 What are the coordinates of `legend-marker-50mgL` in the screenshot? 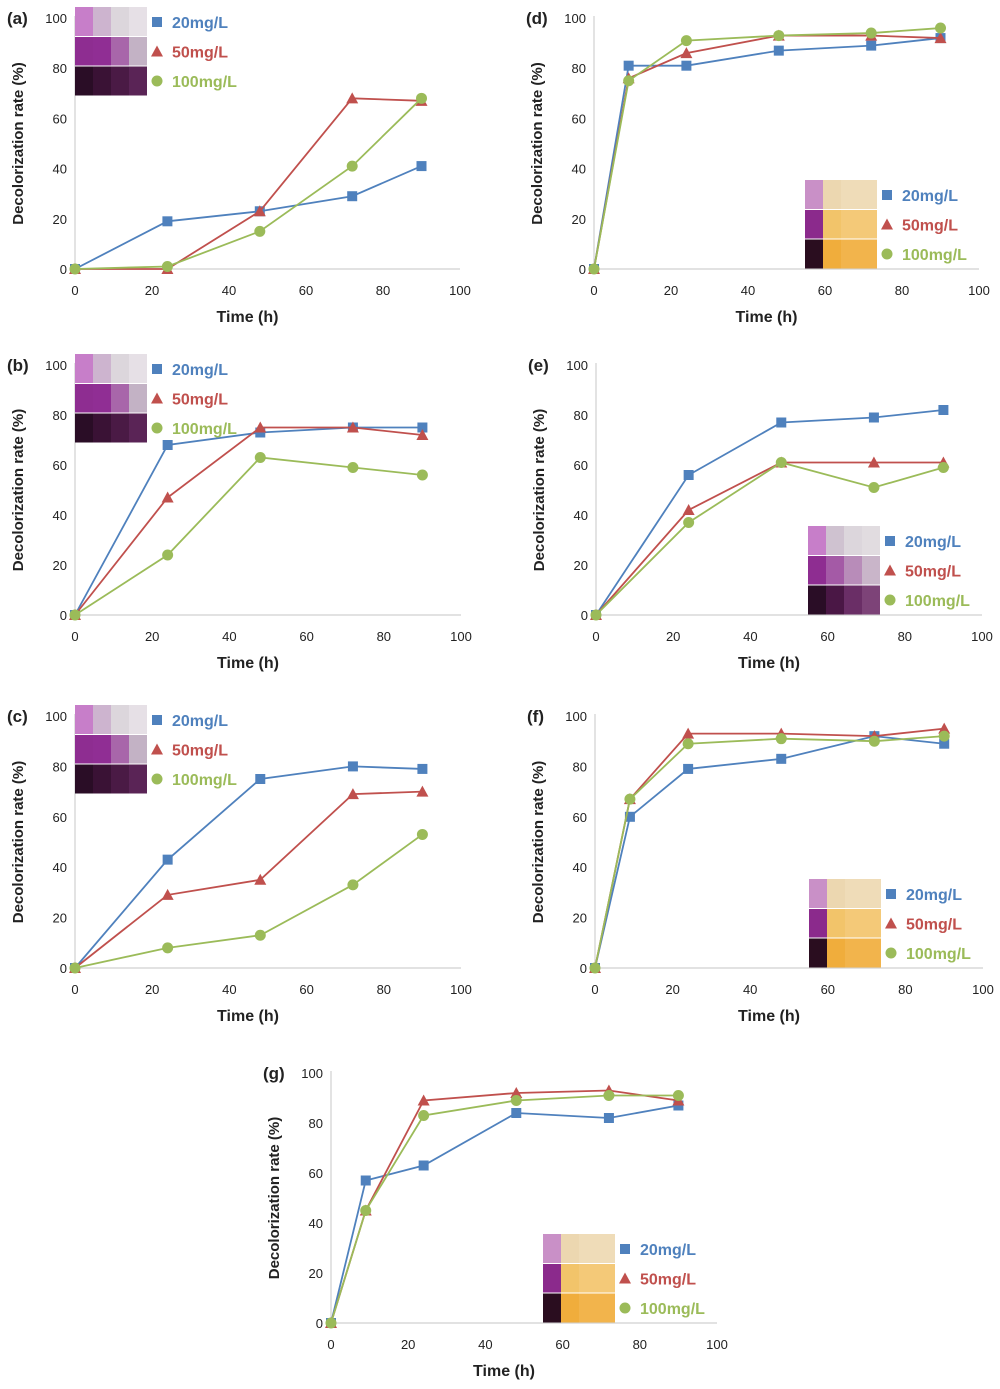 It's located at (157, 51).